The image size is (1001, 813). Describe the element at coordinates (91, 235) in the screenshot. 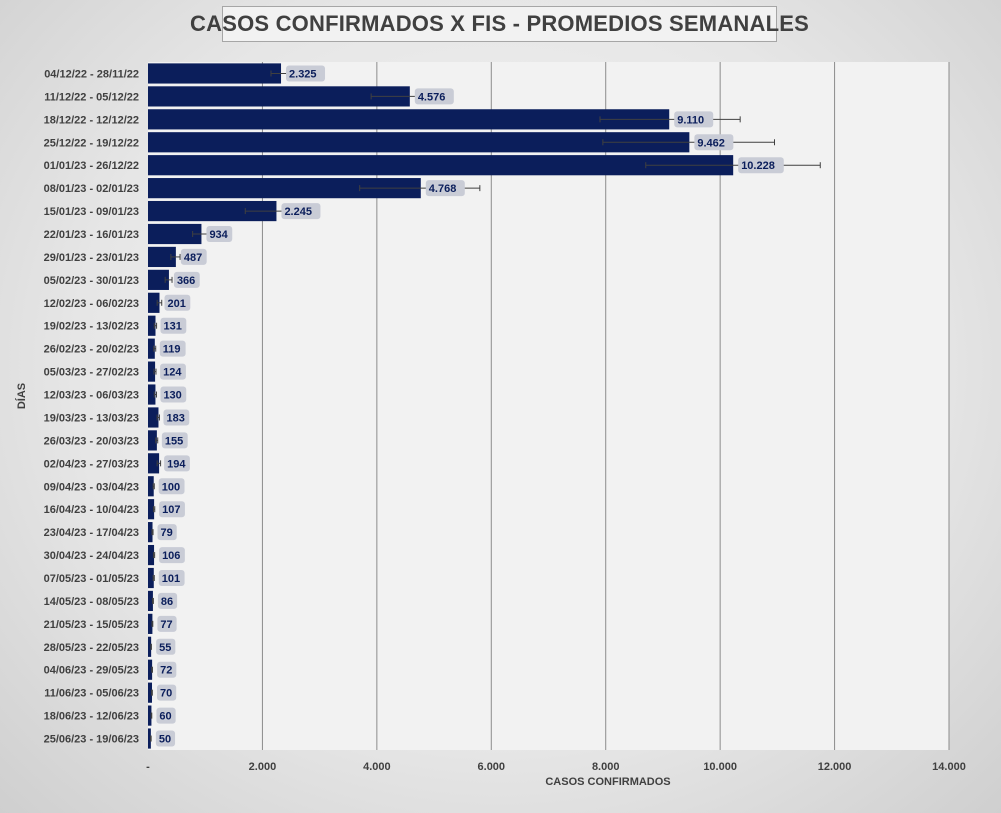

I see `y-tick-label: 22/01/23 - 16/01/23` at that location.